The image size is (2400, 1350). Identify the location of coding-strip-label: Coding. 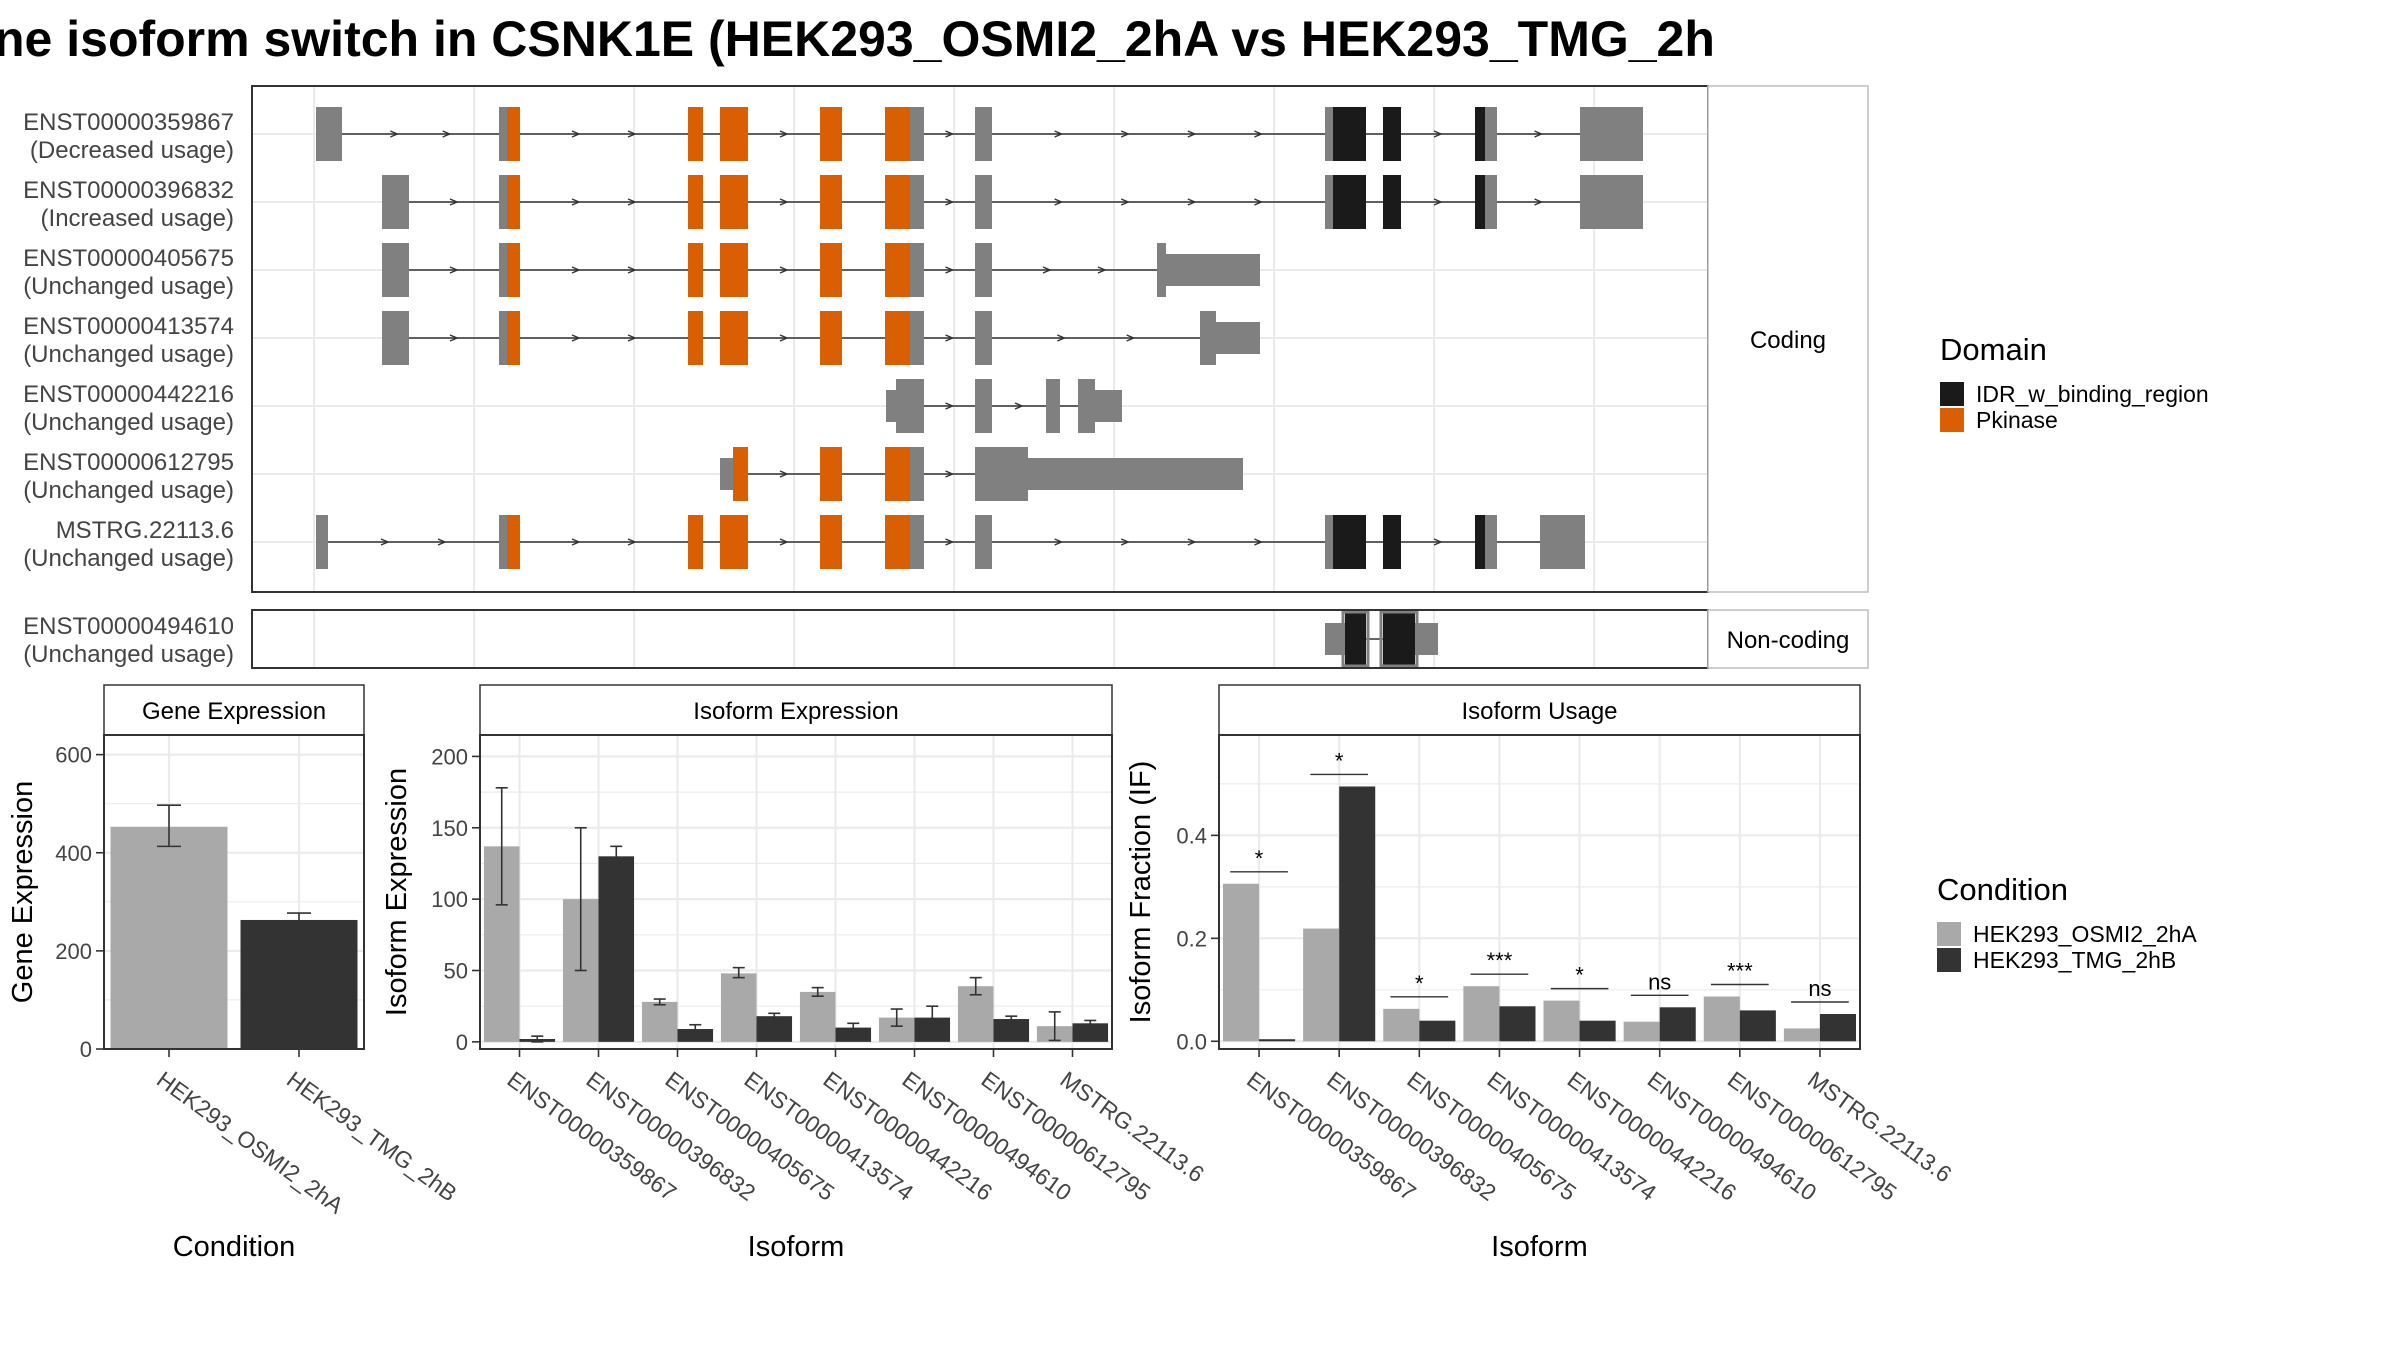
(1788, 340).